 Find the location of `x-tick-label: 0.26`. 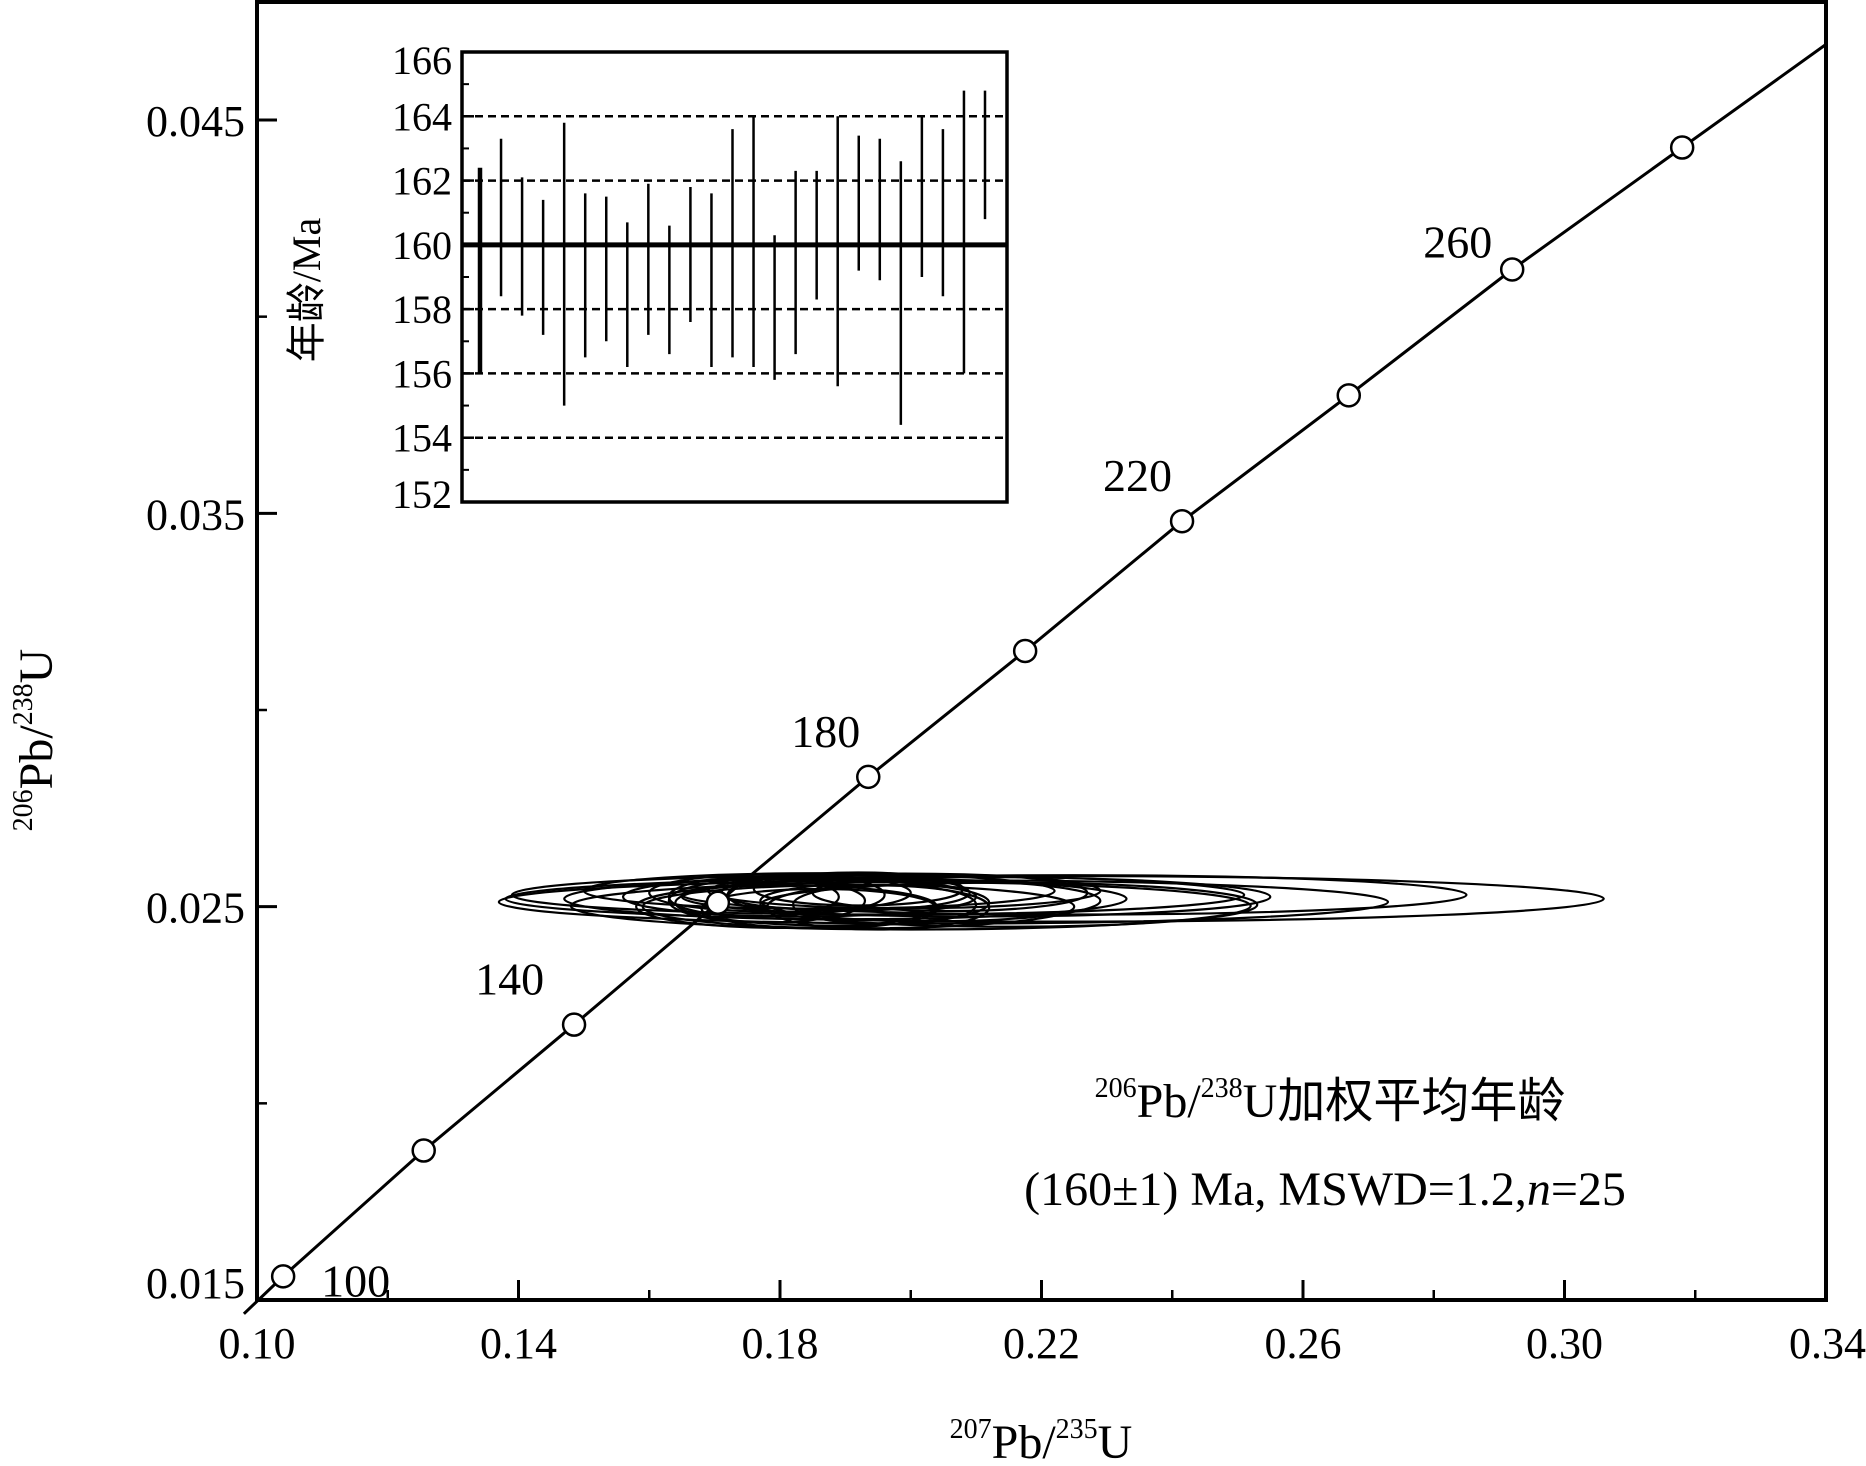

x-tick-label: 0.26 is located at coordinates (1303, 1343).